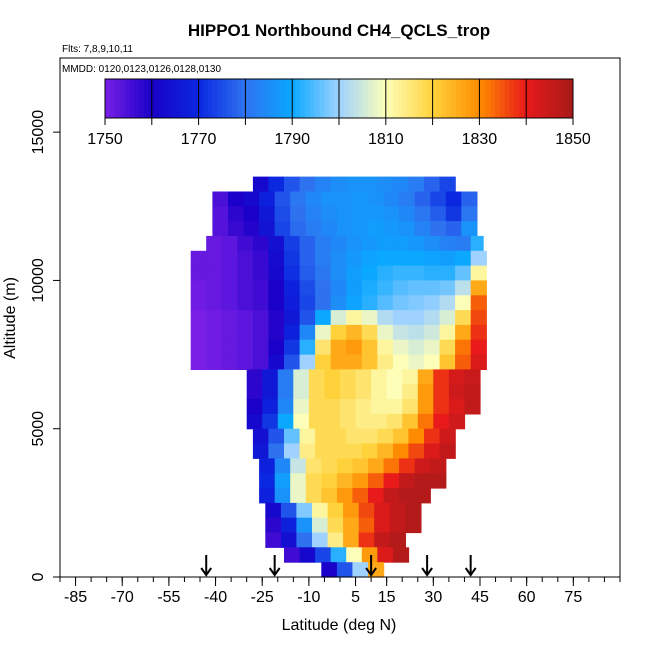 Image resolution: width=650 pixels, height=650 pixels. Describe the element at coordinates (38, 280) in the screenshot. I see `y-tick-label: 10000` at that location.